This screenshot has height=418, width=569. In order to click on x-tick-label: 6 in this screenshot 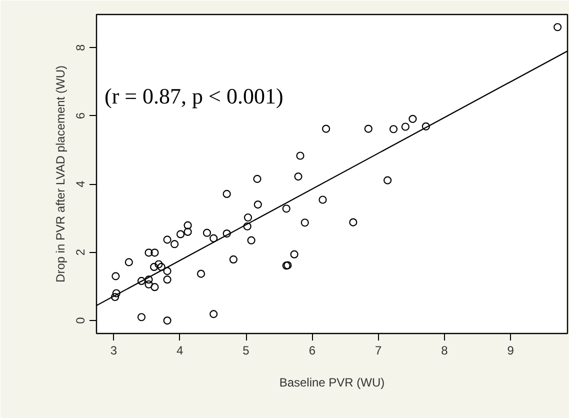, I will do `click(312, 351)`.